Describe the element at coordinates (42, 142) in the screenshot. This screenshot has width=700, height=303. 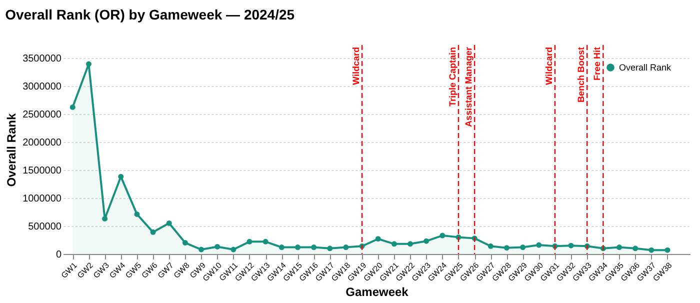
I see `y-tick-label: 2000000` at that location.